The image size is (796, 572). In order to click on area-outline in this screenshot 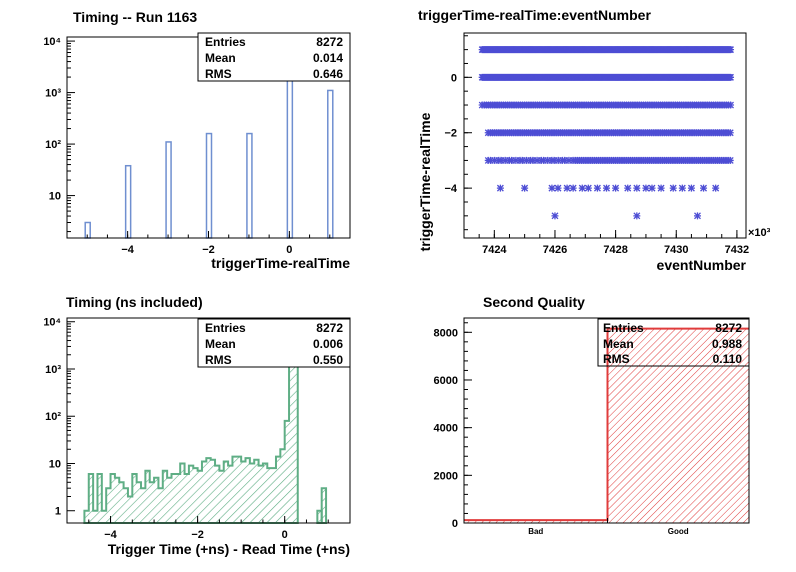, I will do `click(191, 427)`.